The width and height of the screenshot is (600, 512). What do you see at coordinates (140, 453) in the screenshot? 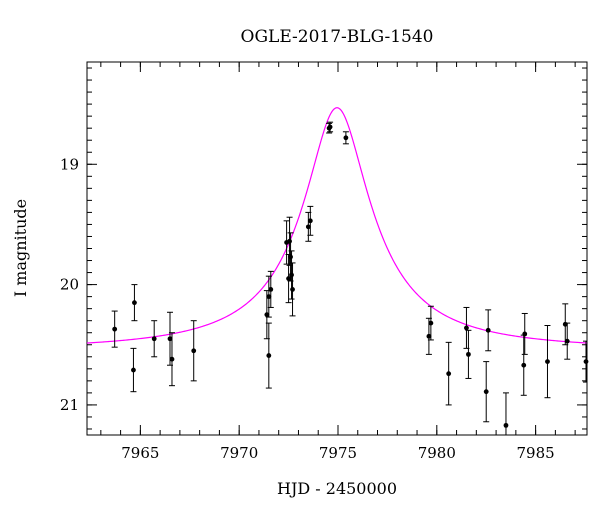
I see `x-tick-label: 7965` at bounding box center [140, 453].